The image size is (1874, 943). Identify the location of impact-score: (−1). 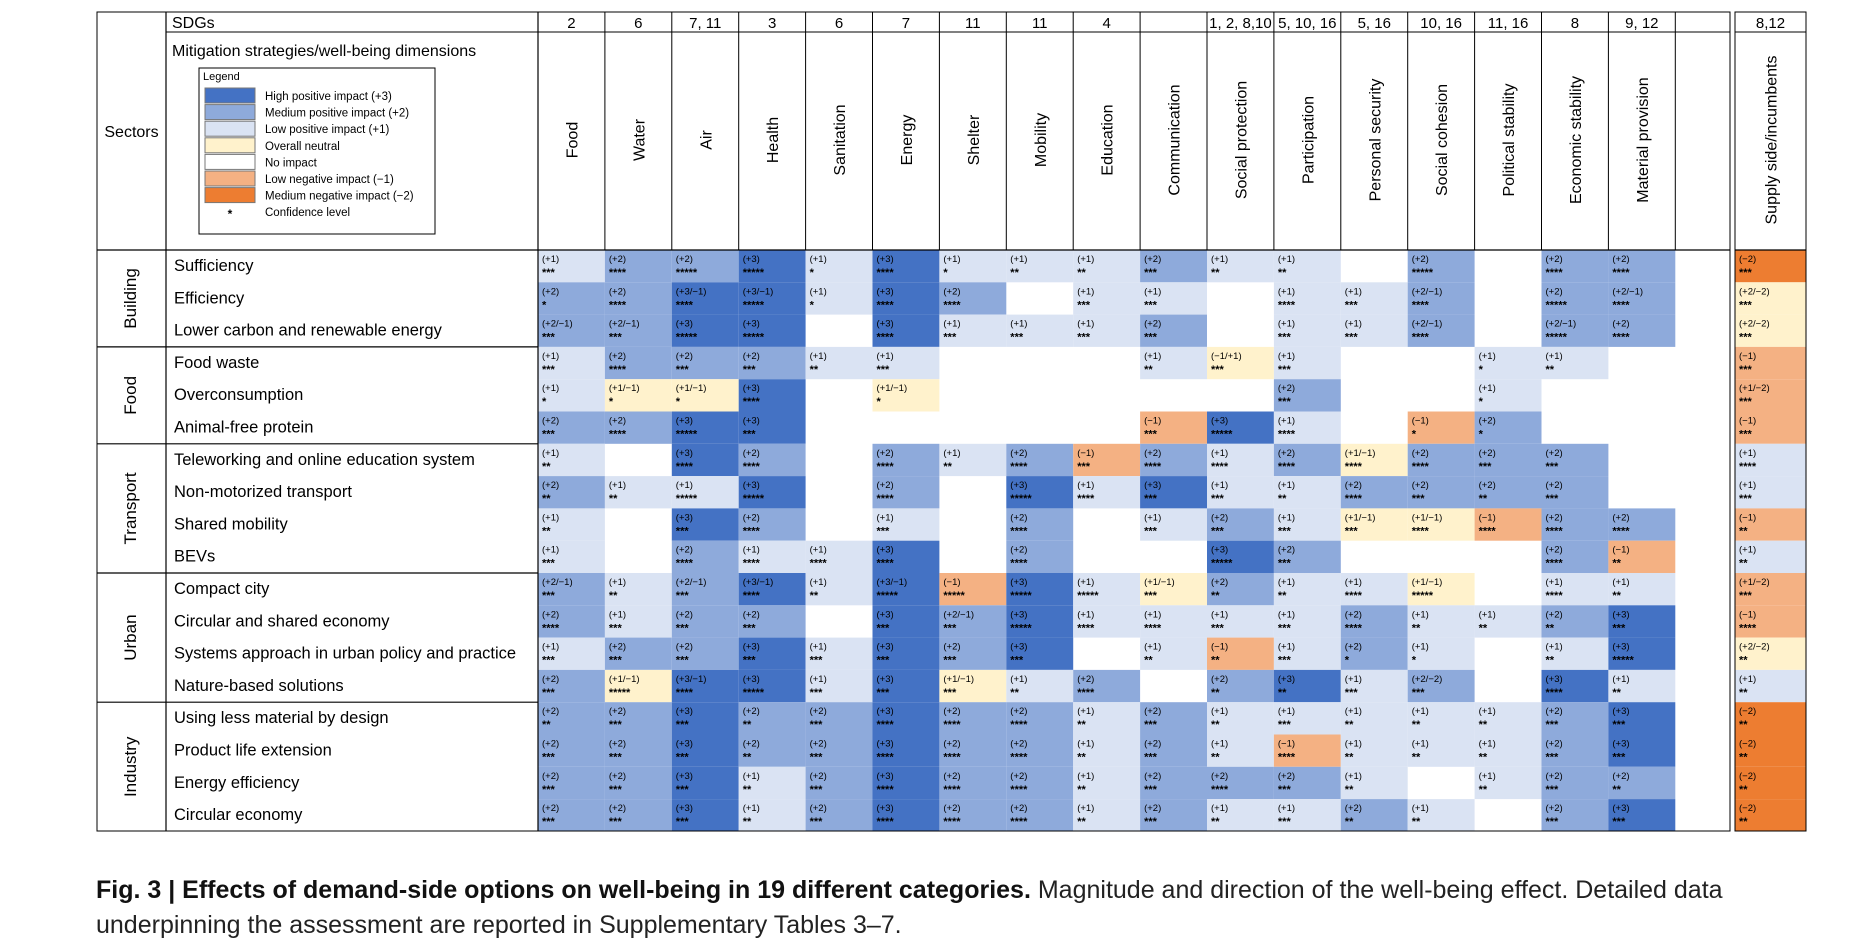
(1085, 453).